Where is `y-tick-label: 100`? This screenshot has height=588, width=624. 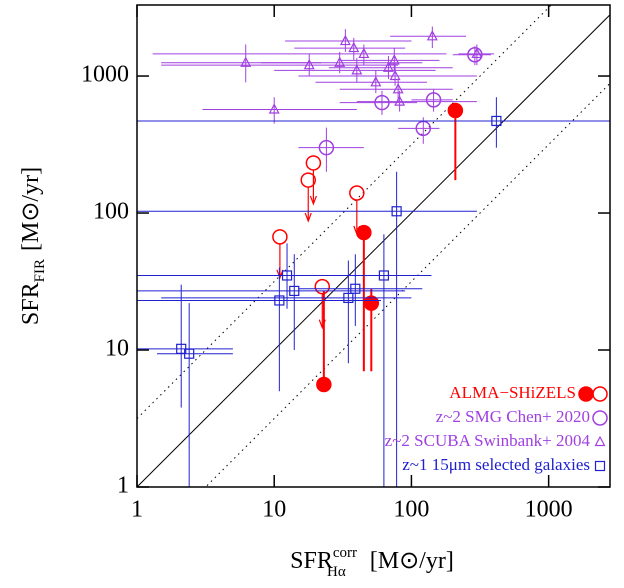 y-tick-label: 100 is located at coordinates (111, 212).